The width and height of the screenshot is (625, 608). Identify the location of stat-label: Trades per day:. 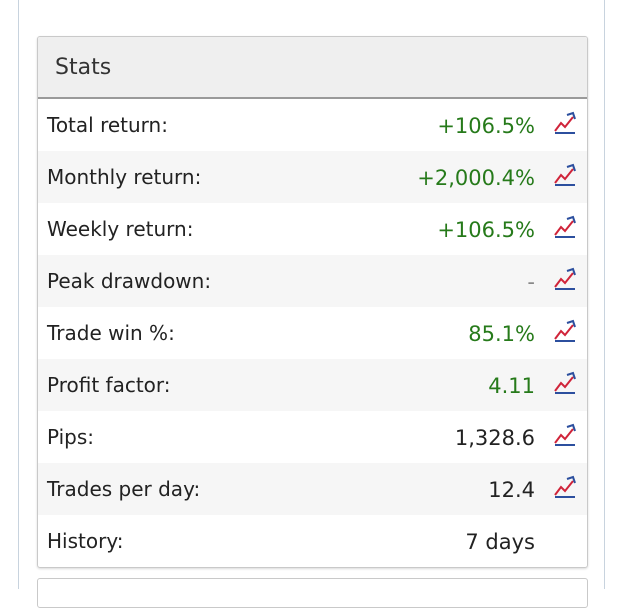
(124, 489).